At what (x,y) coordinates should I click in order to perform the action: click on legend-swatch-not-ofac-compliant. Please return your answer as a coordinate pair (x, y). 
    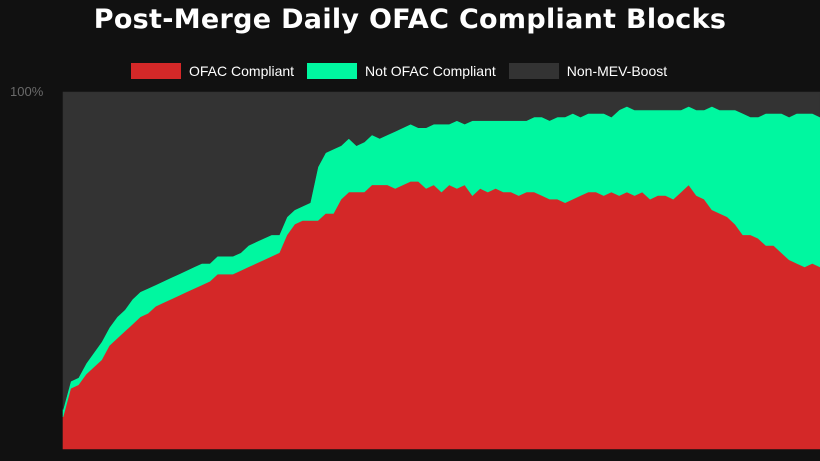
    Looking at the image, I should click on (332, 71).